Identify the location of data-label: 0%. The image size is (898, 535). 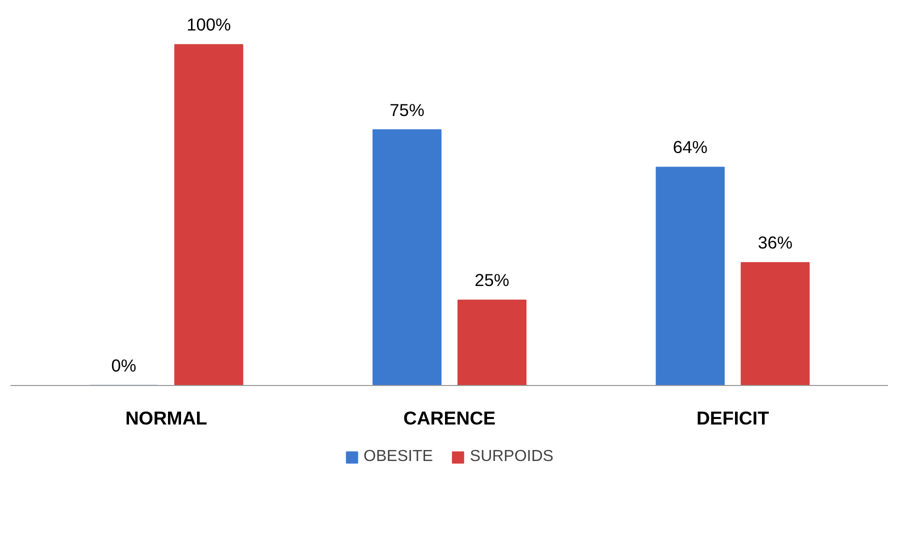
(123, 365).